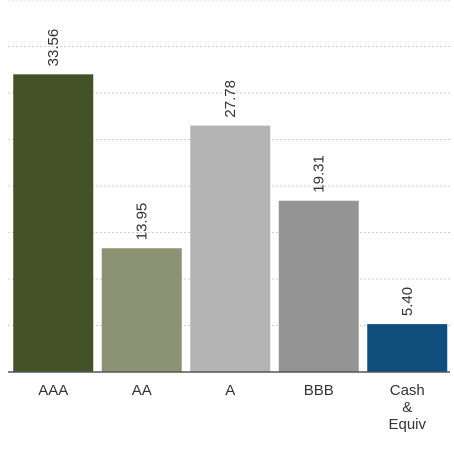  Describe the element at coordinates (230, 99) in the screenshot. I see `bar-value-label: 27.78` at that location.